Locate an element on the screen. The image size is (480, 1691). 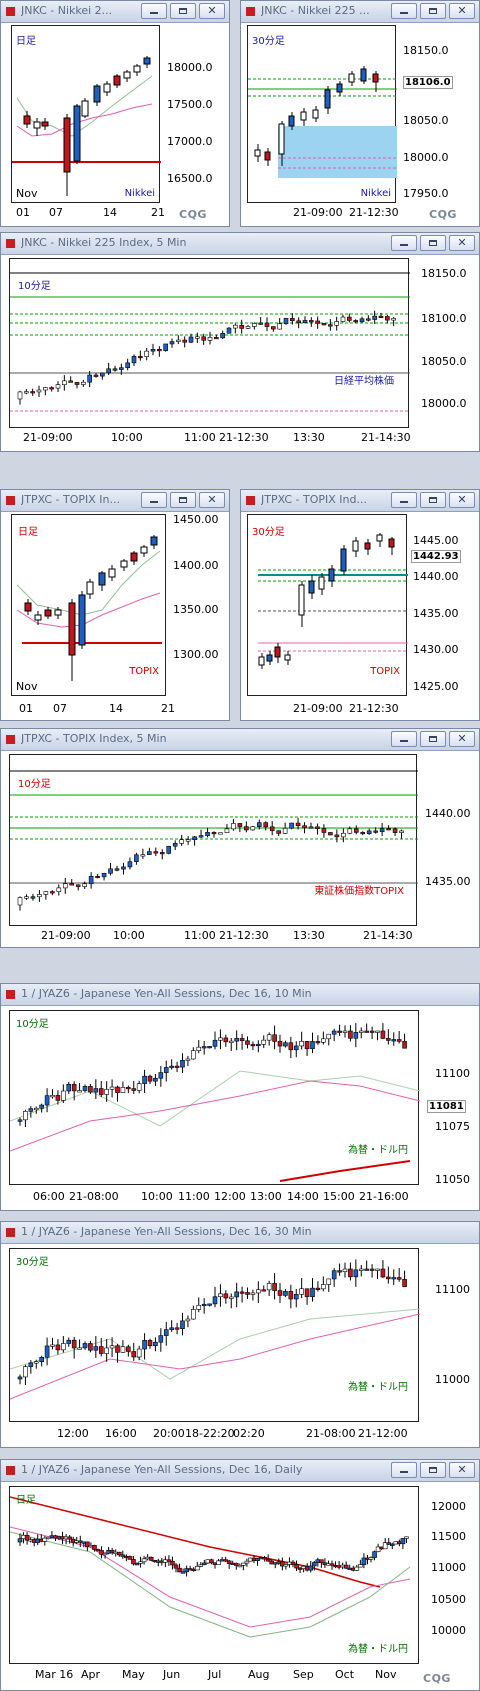
title-bar: JTPXC - TOPIX Ind... ✕ is located at coordinates (360, 501).